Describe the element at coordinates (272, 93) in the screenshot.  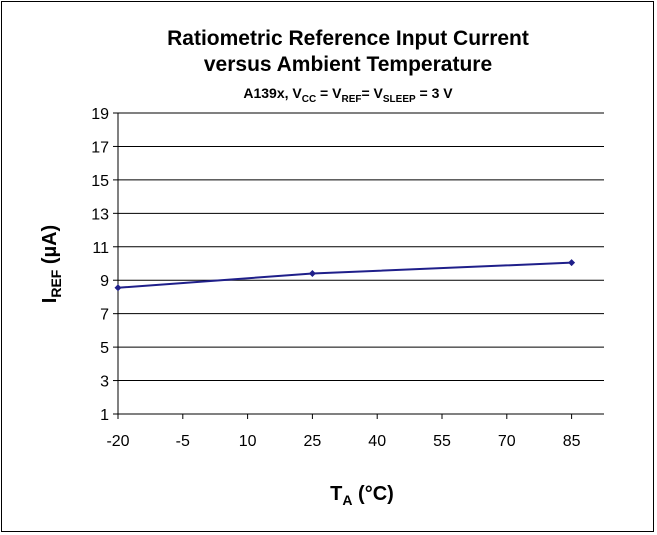
I see `subtitle-prefix: A139x, V` at that location.